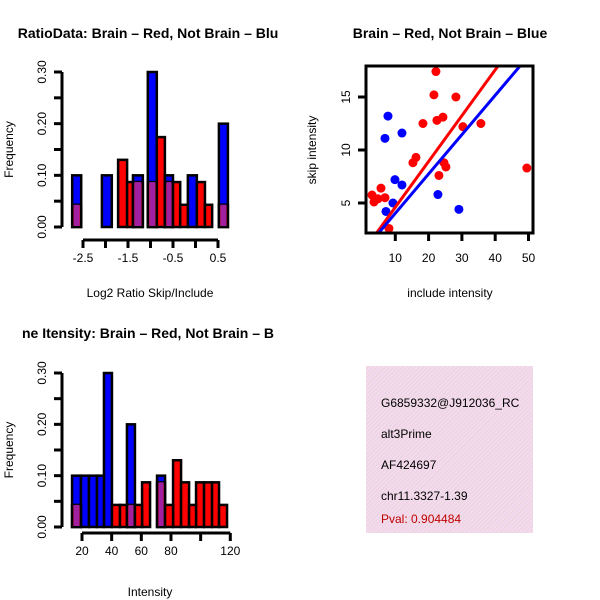  I want to click on x-tick-label: 50, so click(529, 258).